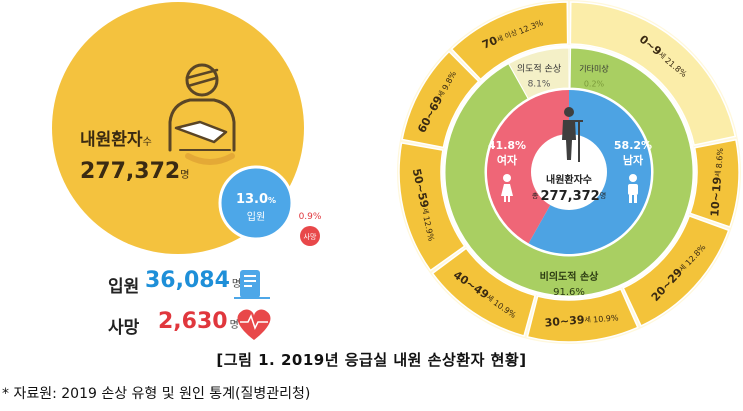  I want to click on svg-text: 13.0%, so click(256, 199).